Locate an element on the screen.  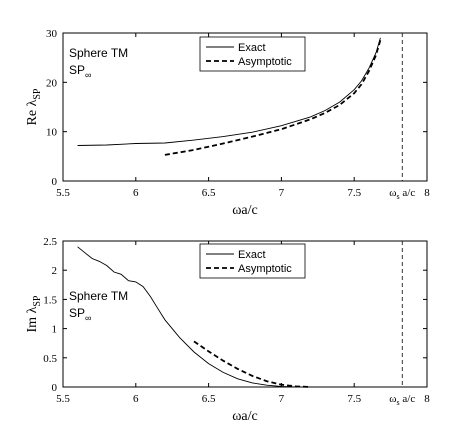
y-axis-label-main: Re λ is located at coordinates (32, 112).